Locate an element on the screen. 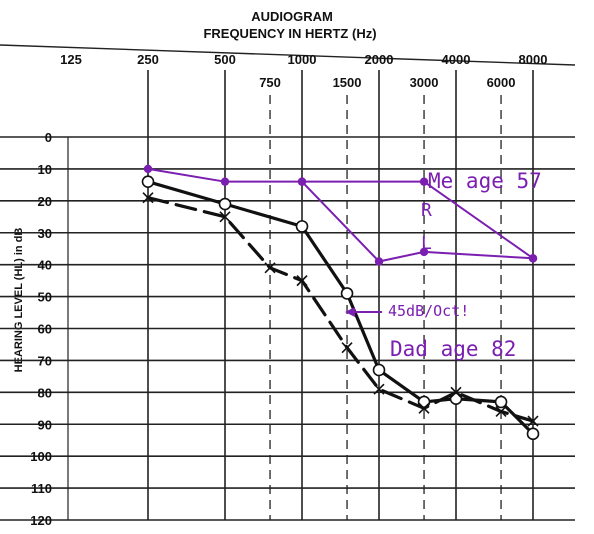 This screenshot has width=594, height=534. x-tick-label: 500 is located at coordinates (225, 59).